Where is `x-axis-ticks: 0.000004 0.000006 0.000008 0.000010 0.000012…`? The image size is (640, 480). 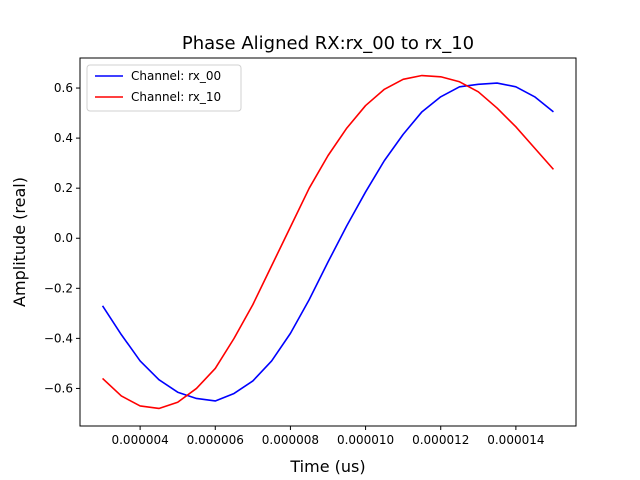
x-axis-ticks: 0.000004 0.000006 0.000008 0.000010 0.000012… is located at coordinates (328, 436).